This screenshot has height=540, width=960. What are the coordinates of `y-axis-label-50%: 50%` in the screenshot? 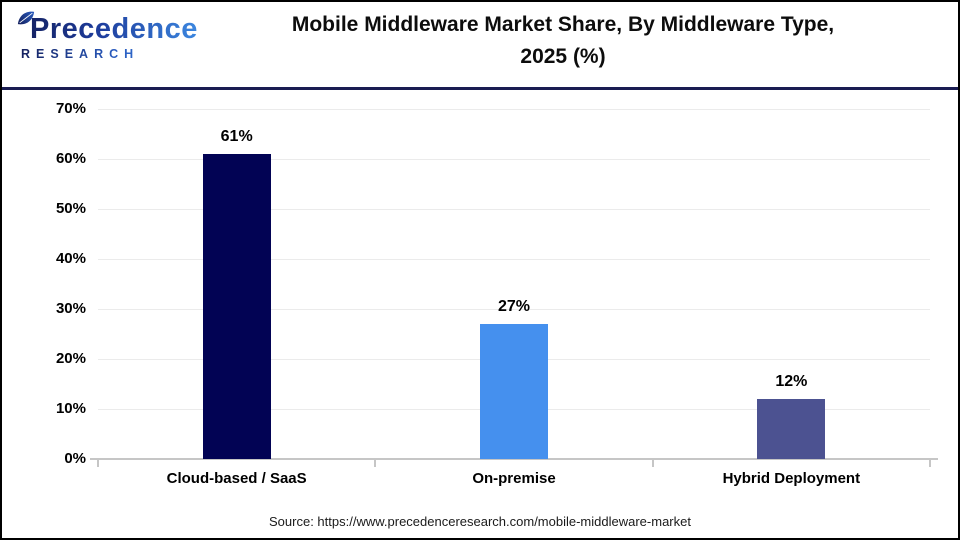 It's located at (70, 208).